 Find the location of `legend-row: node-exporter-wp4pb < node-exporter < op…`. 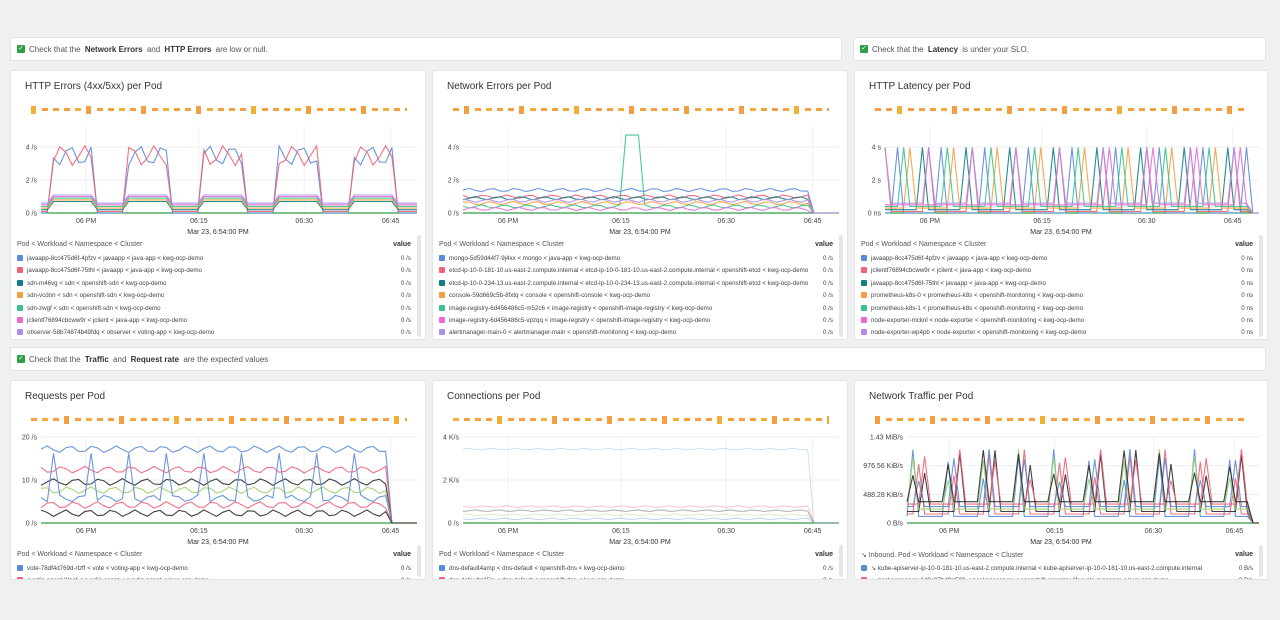

legend-row: node-exporter-wp4pb < node-exporter < op… is located at coordinates (1057, 333).